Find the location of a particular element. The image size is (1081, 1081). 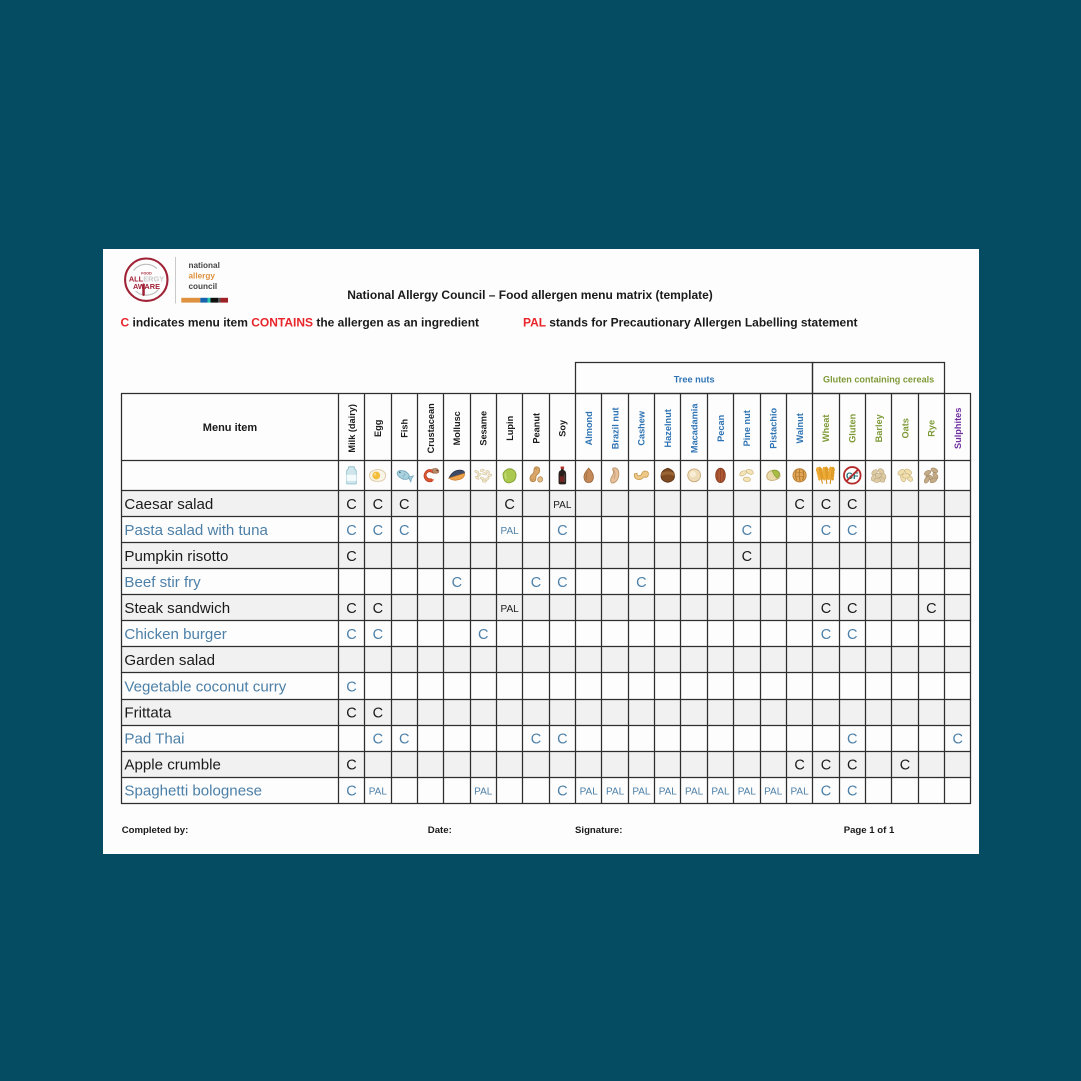

svg-text: Steak sandwich is located at coordinates (177, 608).